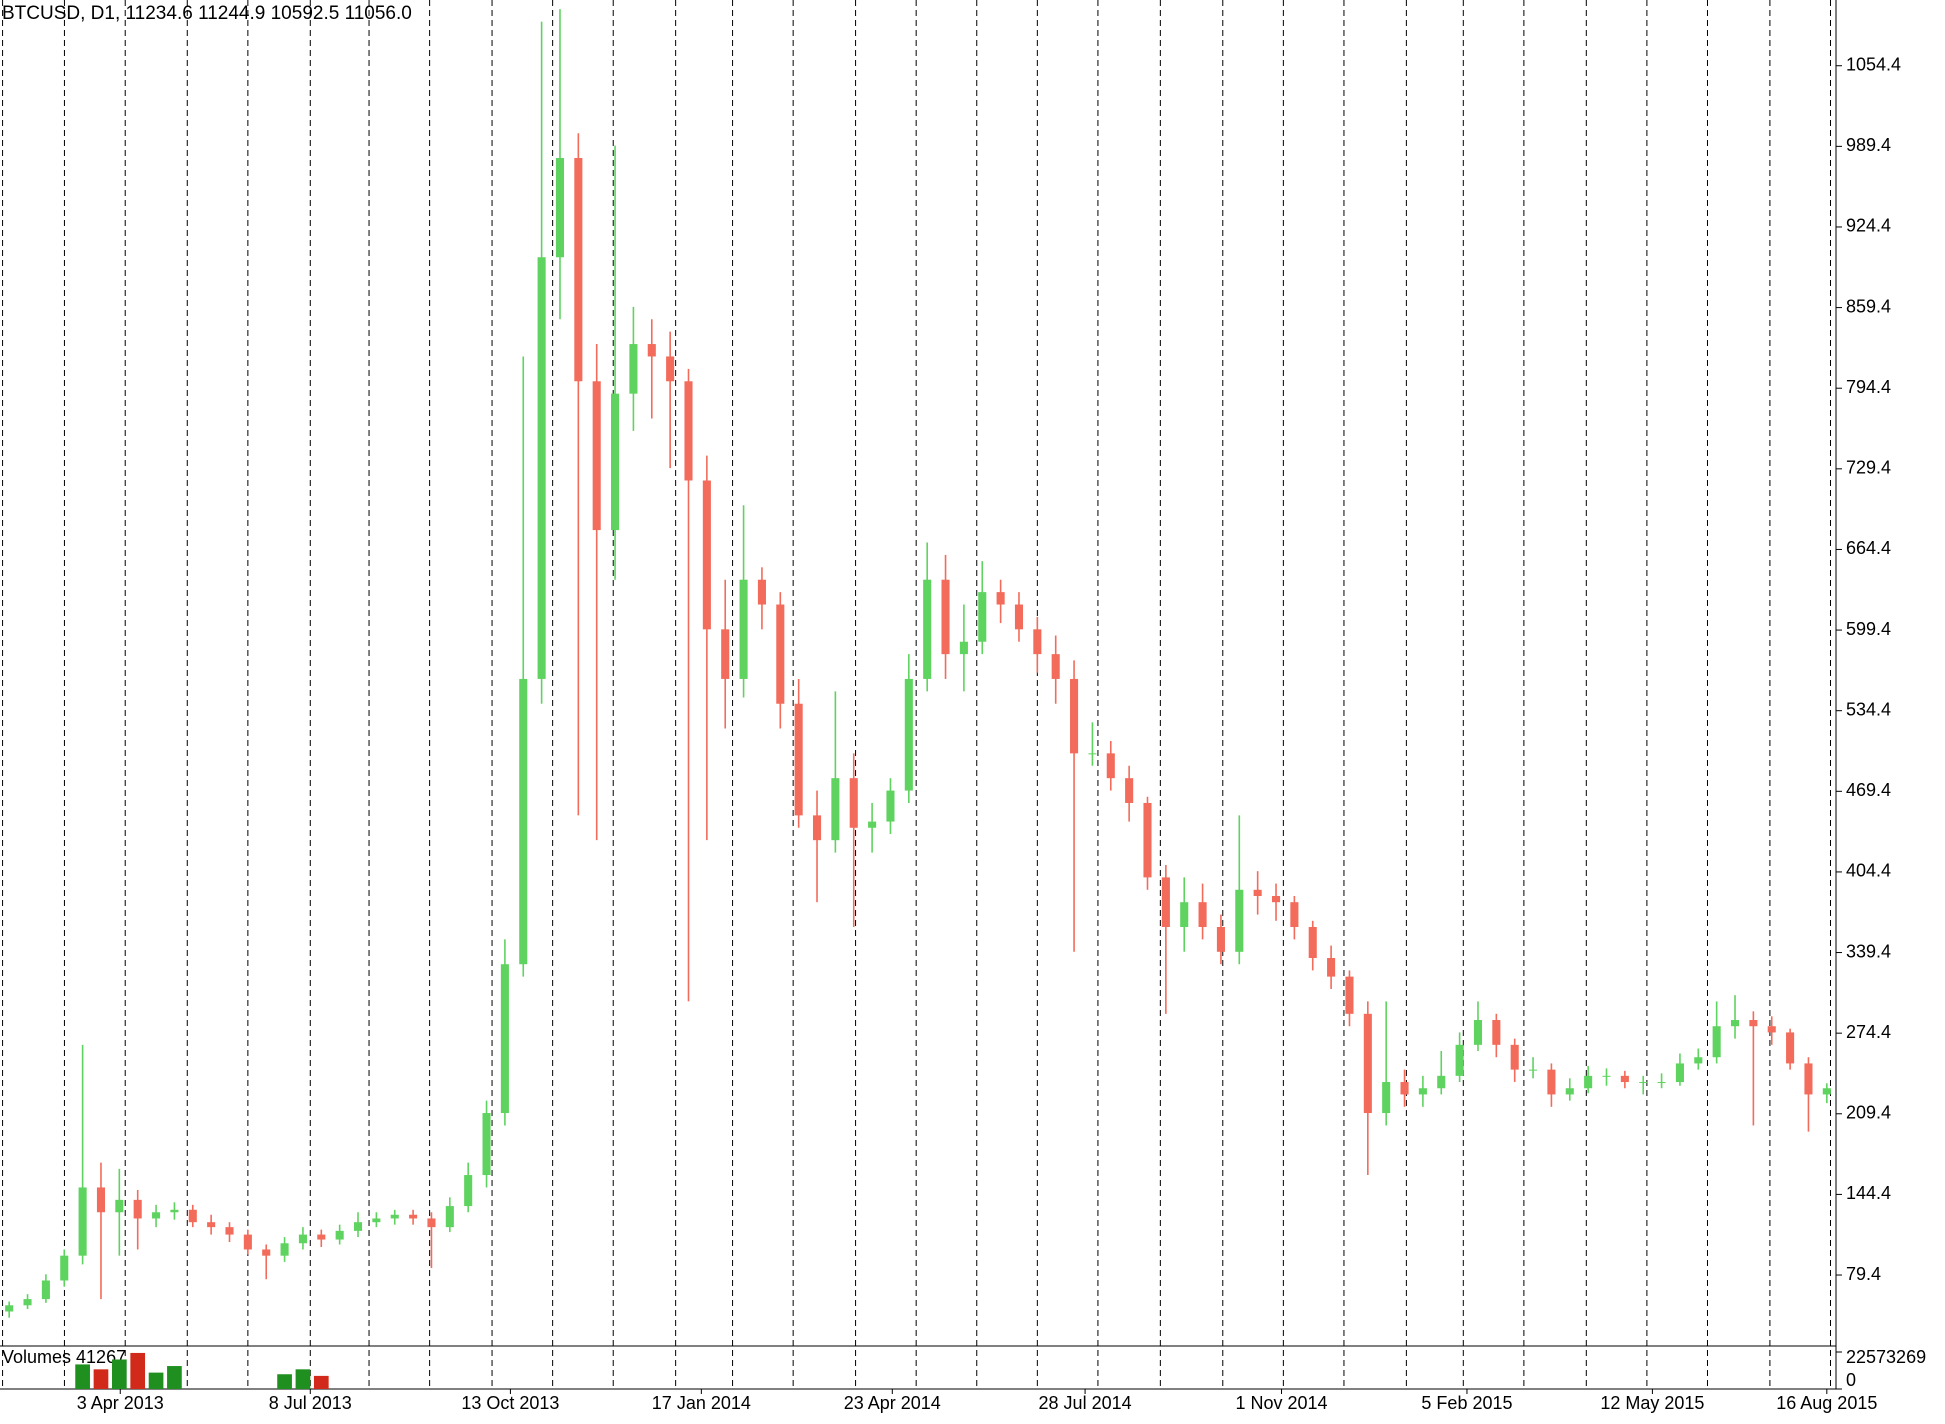 The width and height of the screenshot is (1945, 1424). I want to click on x-tick-label: 17 Jan 2014, so click(701, 1403).